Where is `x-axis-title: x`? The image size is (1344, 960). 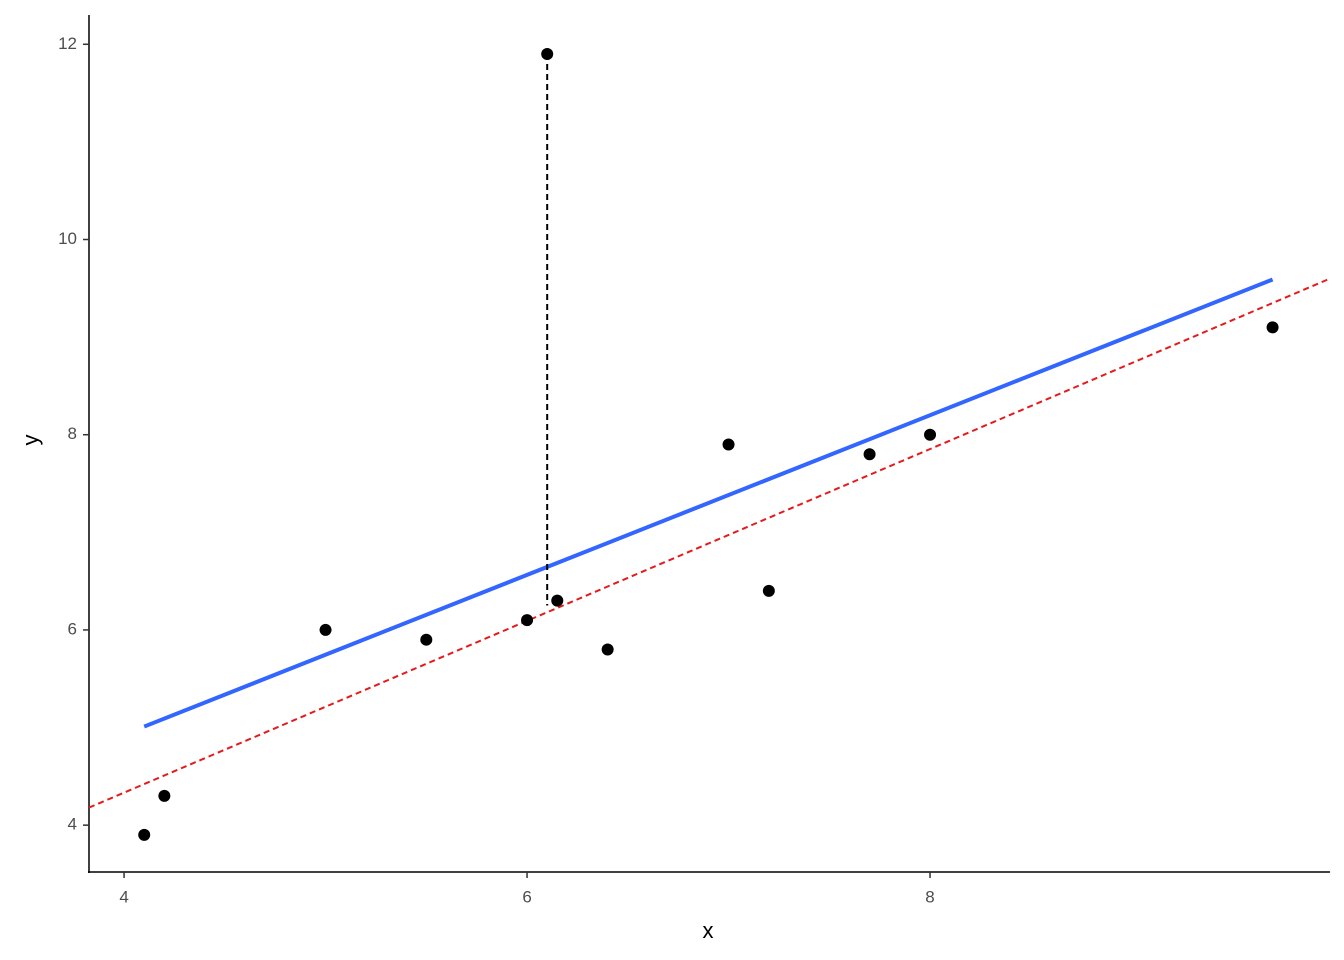 x-axis-title: x is located at coordinates (708, 930).